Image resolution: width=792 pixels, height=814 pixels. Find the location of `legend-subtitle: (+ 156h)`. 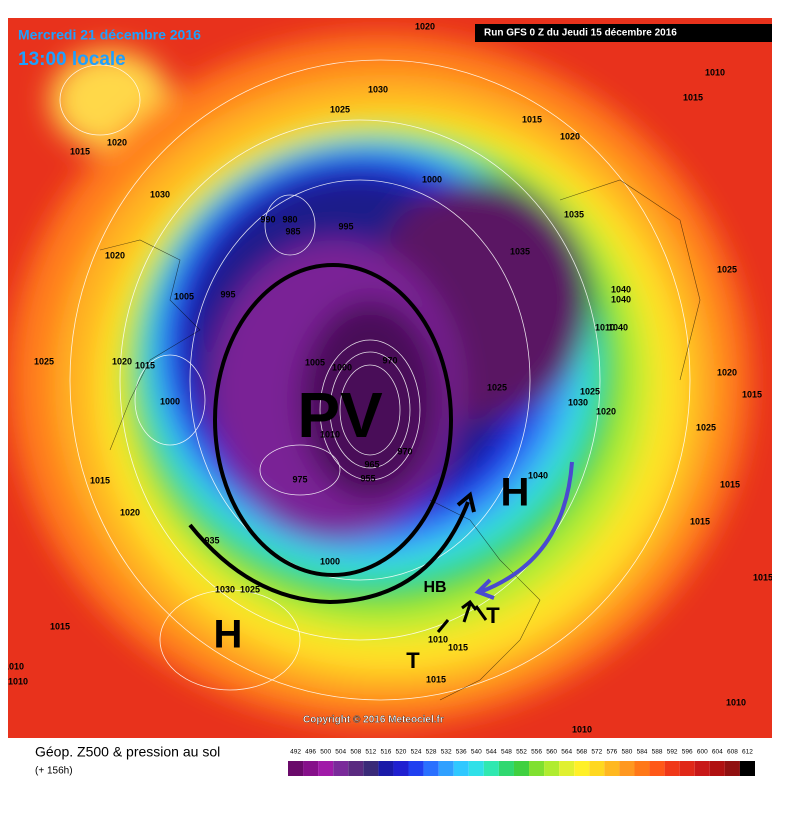

legend-subtitle: (+ 156h) is located at coordinates (54, 771).